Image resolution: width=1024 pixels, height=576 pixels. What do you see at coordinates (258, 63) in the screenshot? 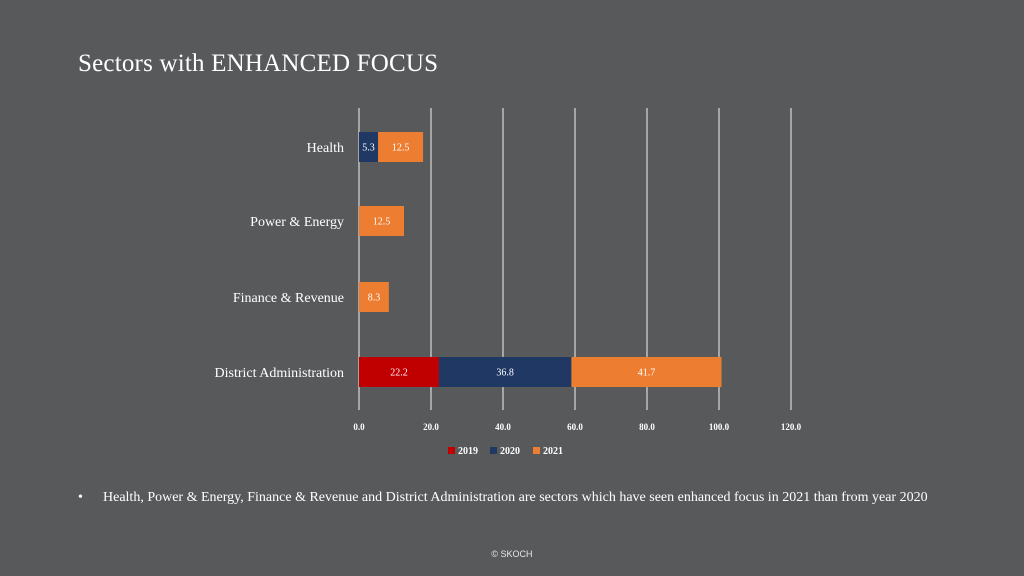
I see `slide-title: Sectors with ENHANCED FOCUS` at bounding box center [258, 63].